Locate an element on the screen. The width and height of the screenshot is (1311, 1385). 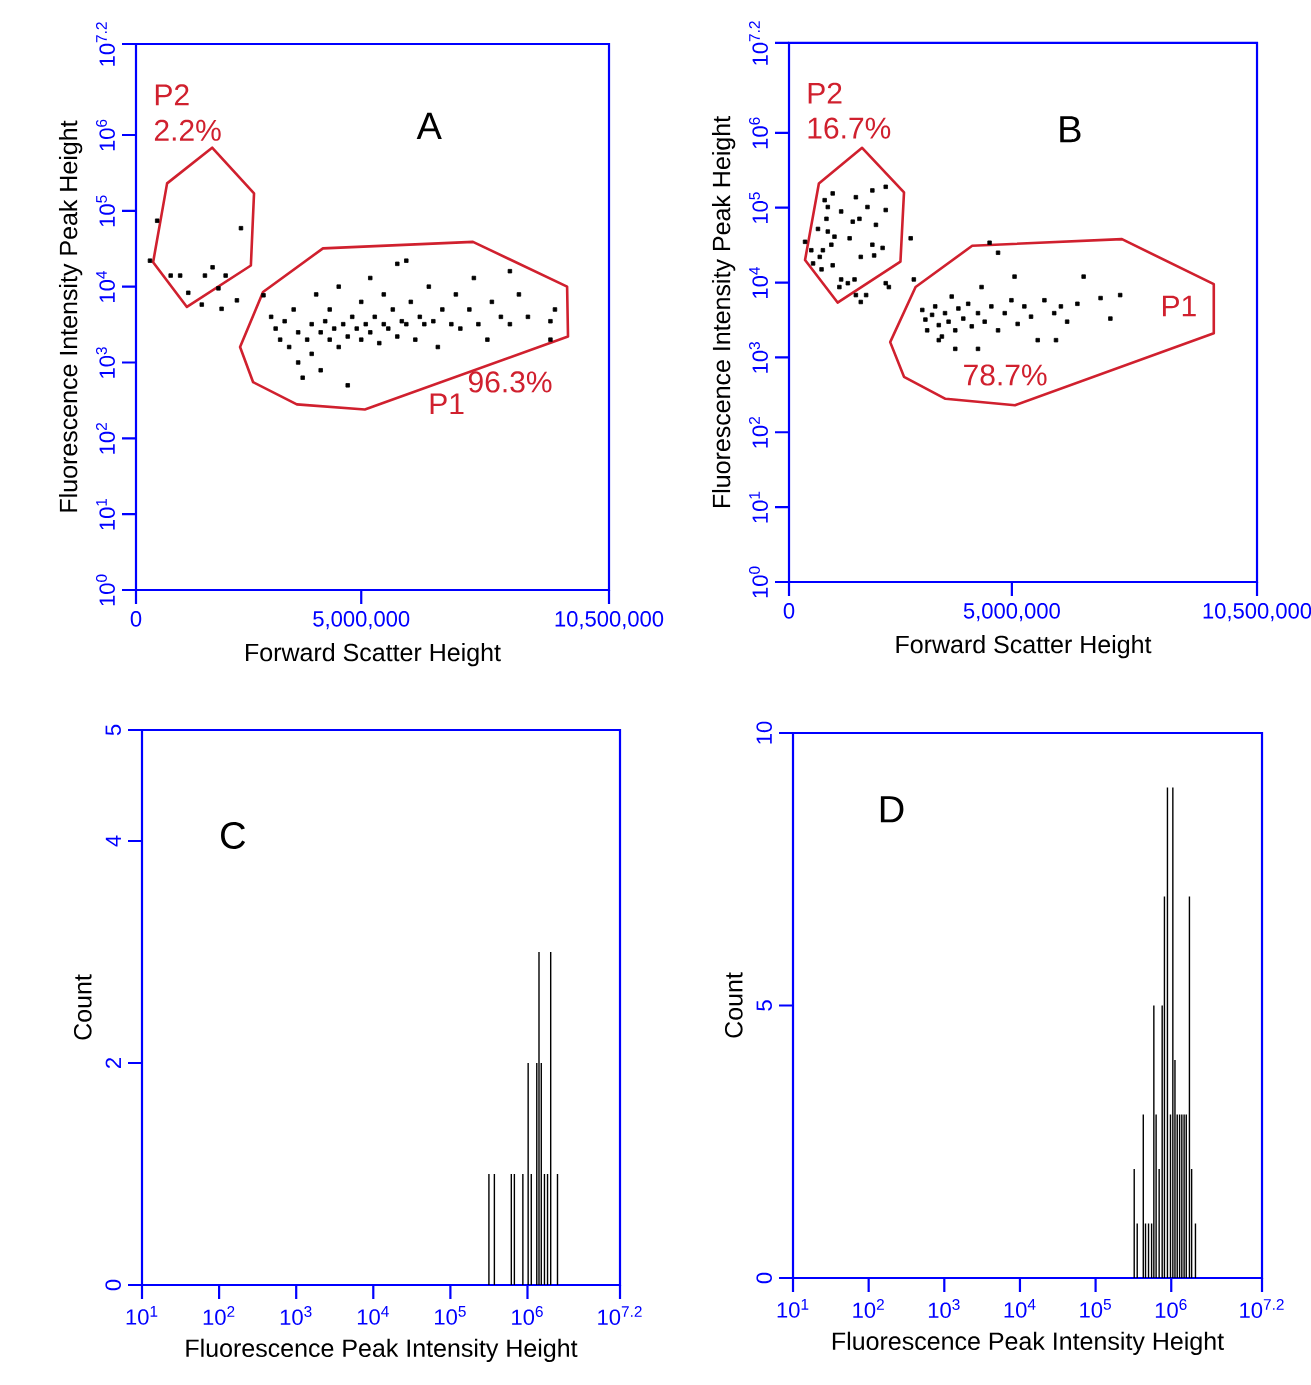
annotation: 78.7% is located at coordinates (1005, 375).